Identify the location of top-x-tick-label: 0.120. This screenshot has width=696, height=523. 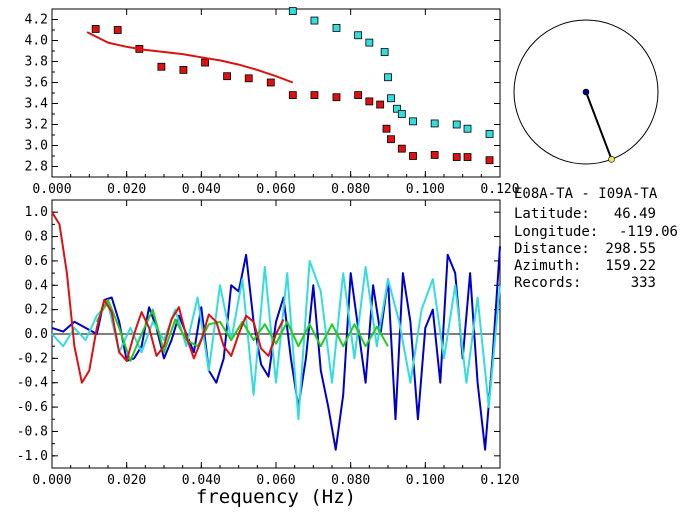
(499, 189).